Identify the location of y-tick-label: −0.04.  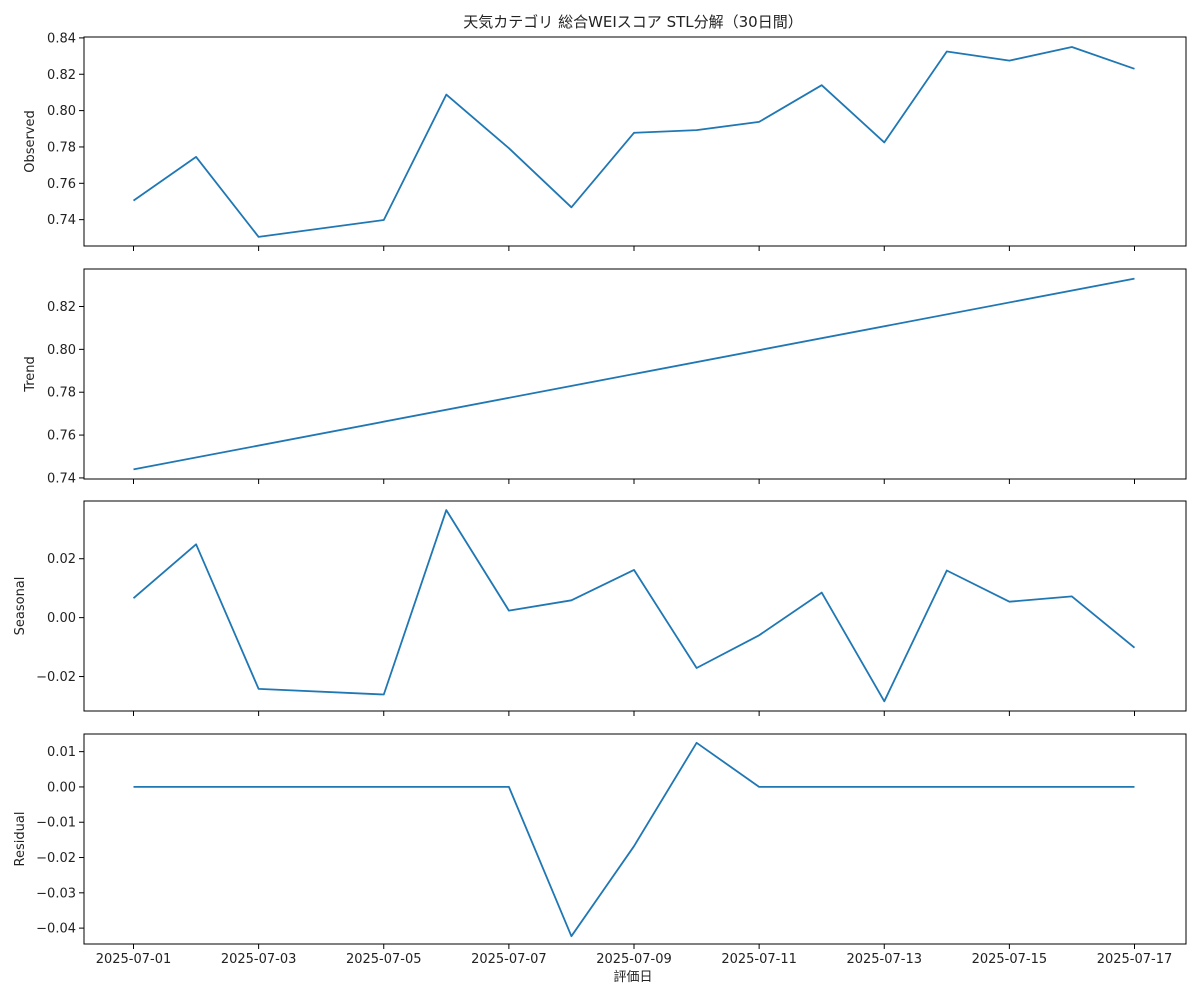
(56, 929).